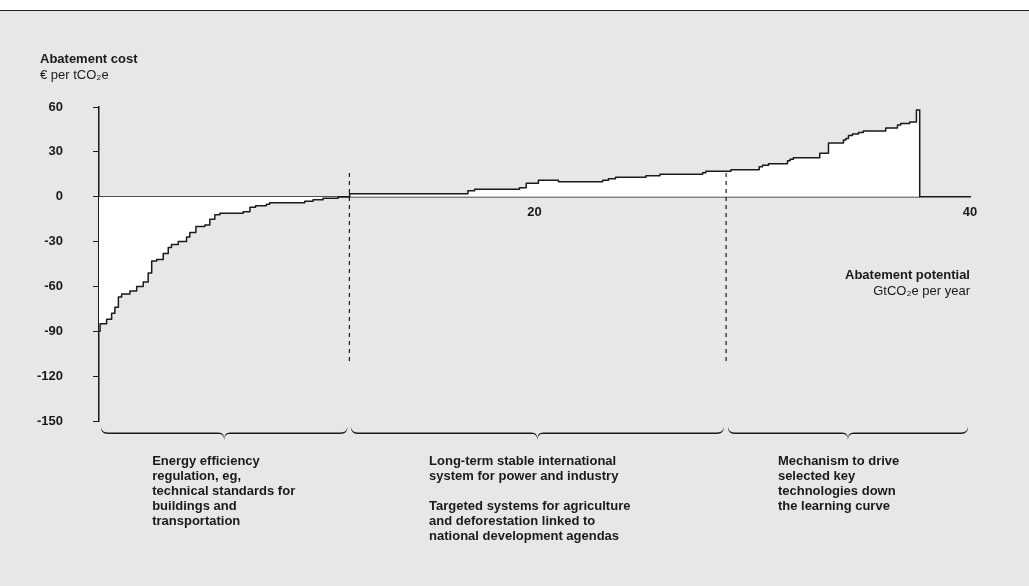 This screenshot has width=1029, height=586. I want to click on text: Energy efficiency regulation, eg, technical standards for buildings and transportation, so click(224, 490).